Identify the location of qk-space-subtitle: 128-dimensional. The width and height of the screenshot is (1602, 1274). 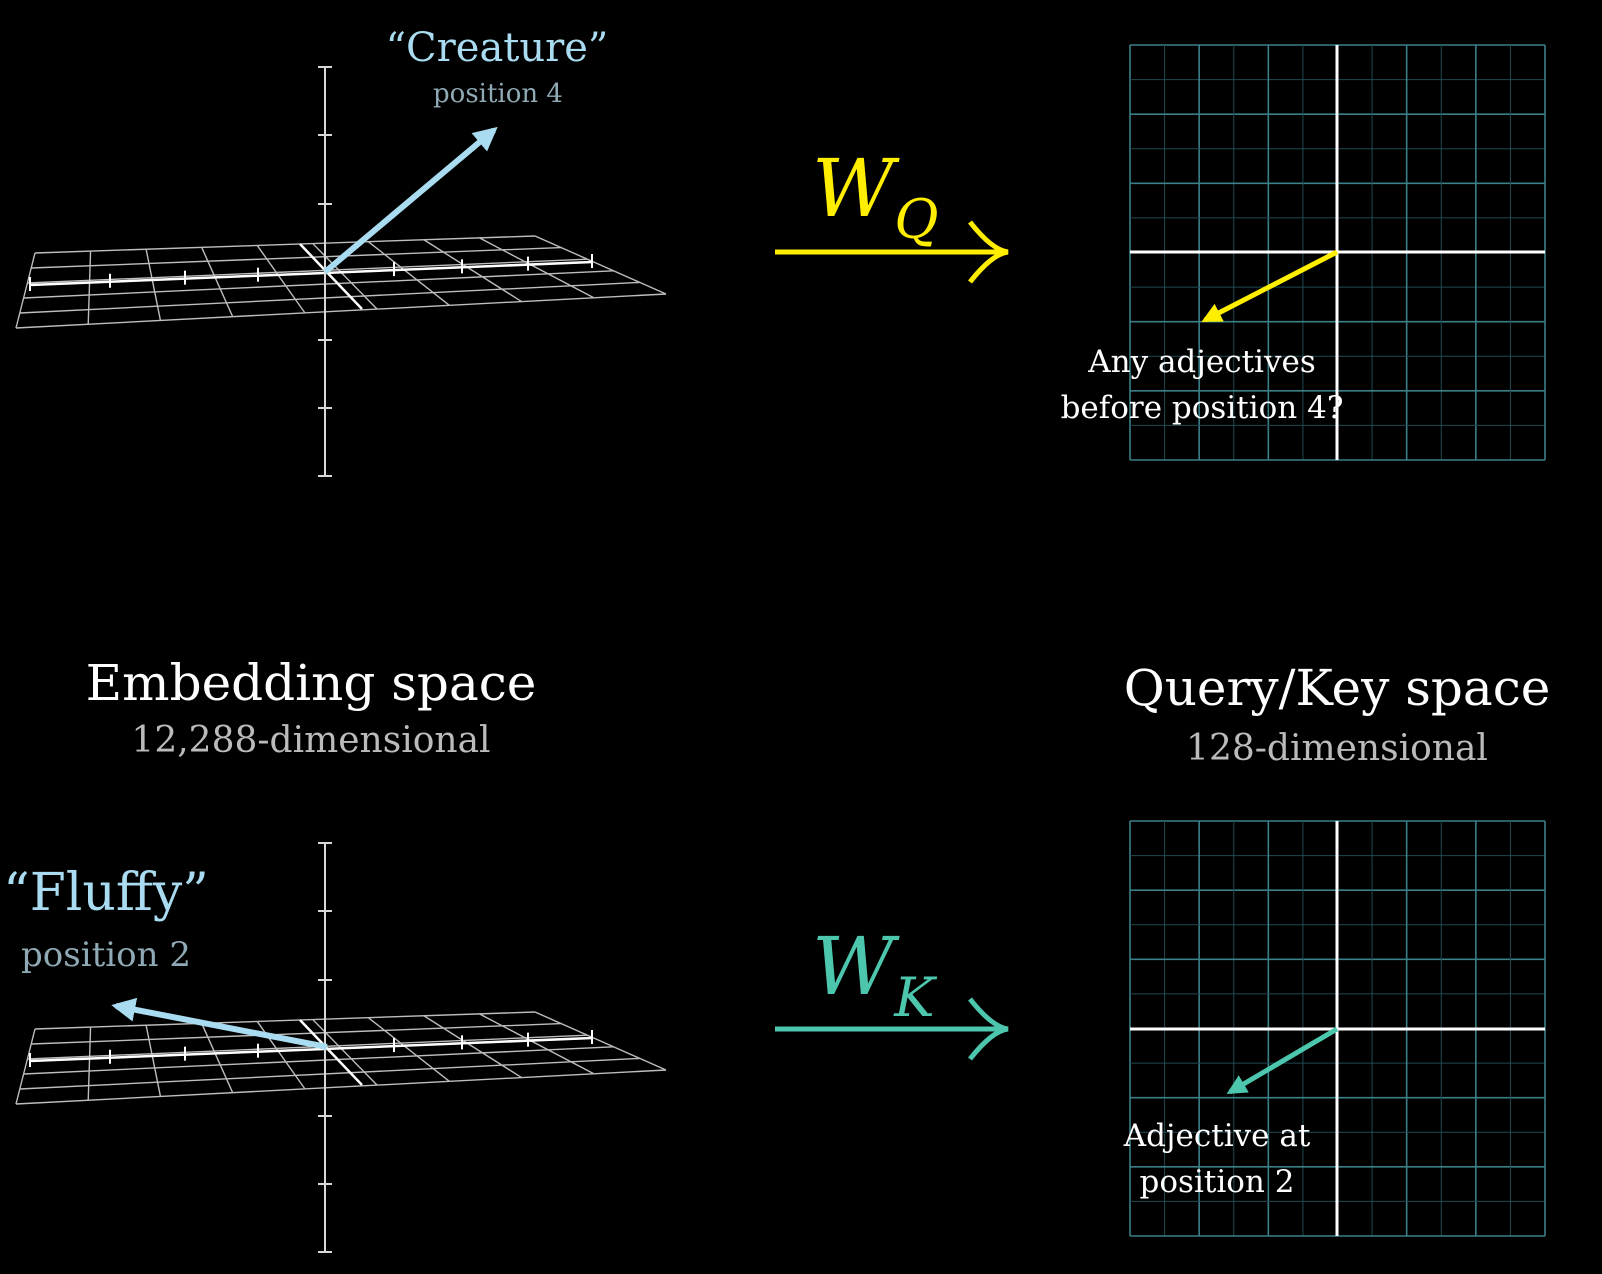
(1337, 748).